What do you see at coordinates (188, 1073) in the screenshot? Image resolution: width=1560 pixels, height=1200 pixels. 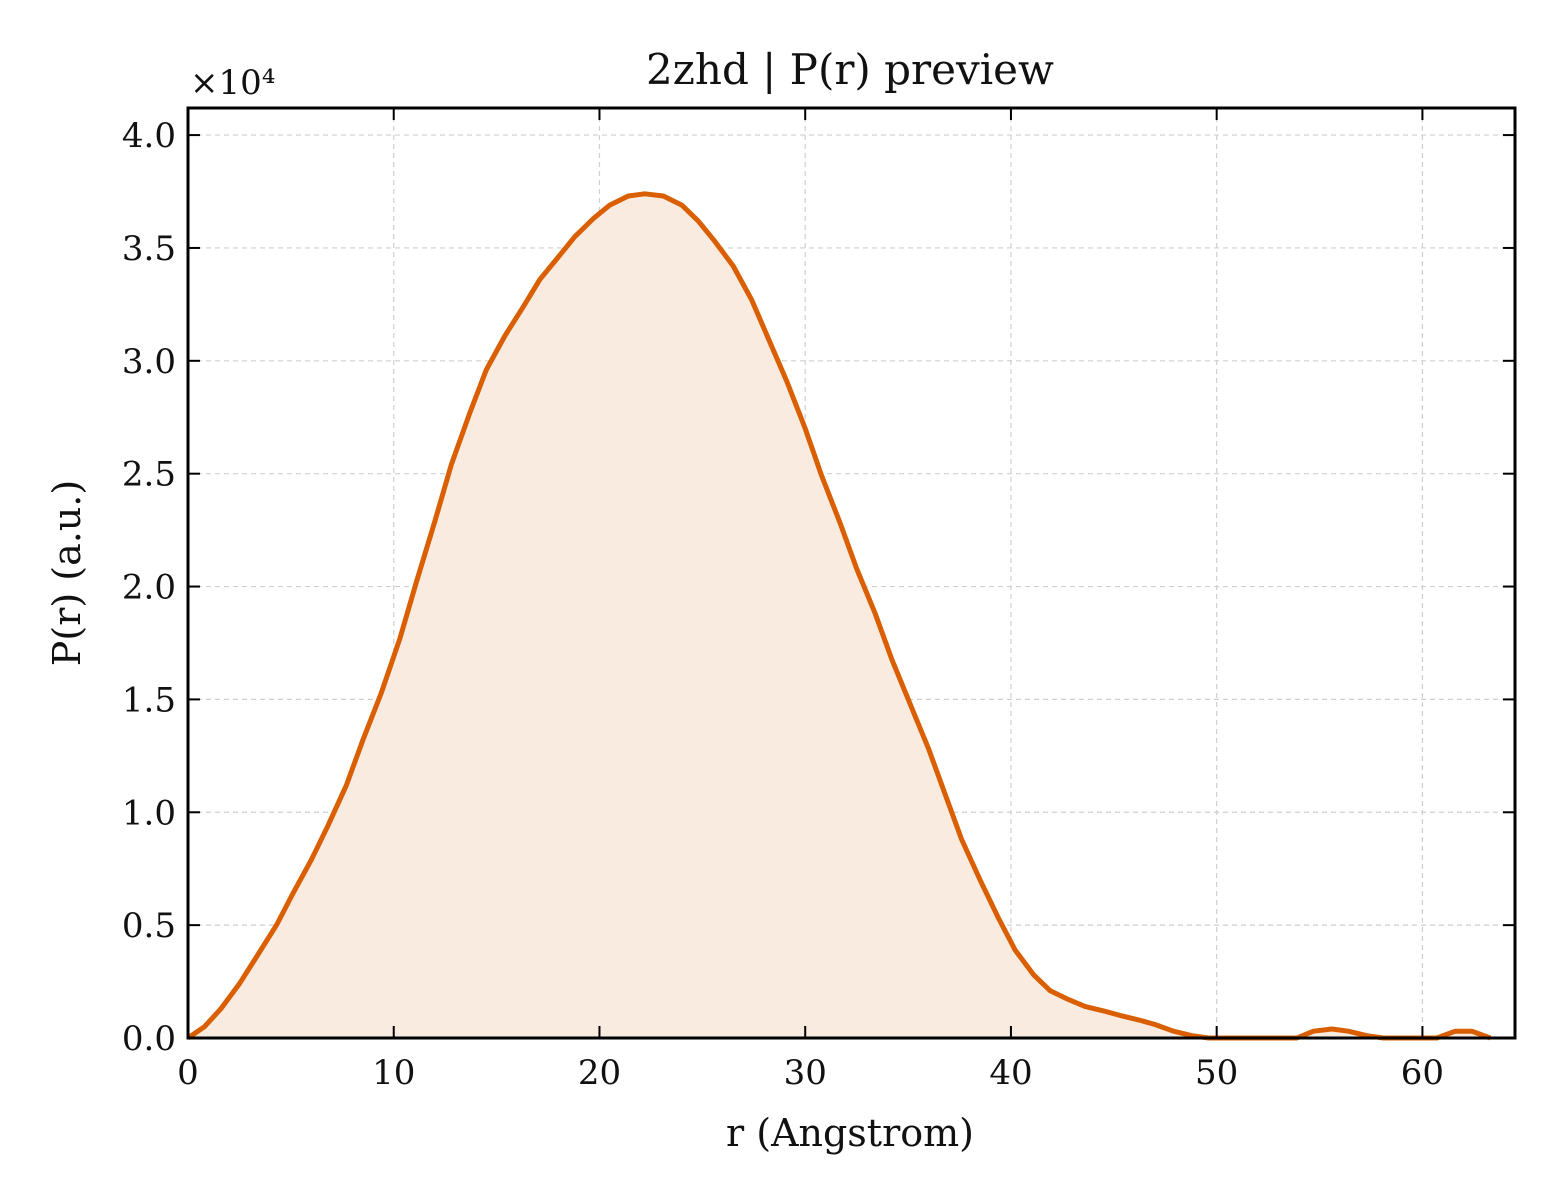 I see `x-tick-label: 0` at bounding box center [188, 1073].